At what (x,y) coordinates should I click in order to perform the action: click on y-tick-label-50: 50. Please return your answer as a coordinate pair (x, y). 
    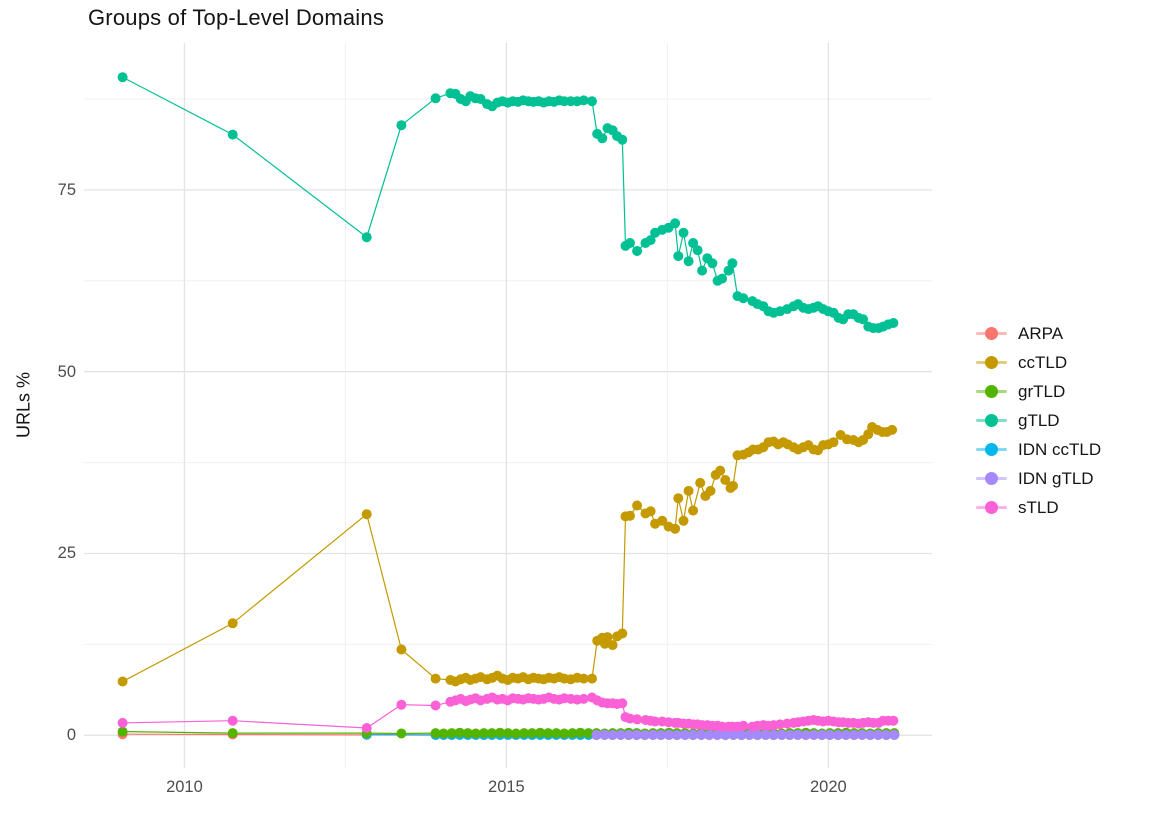
    Looking at the image, I should click on (66, 371).